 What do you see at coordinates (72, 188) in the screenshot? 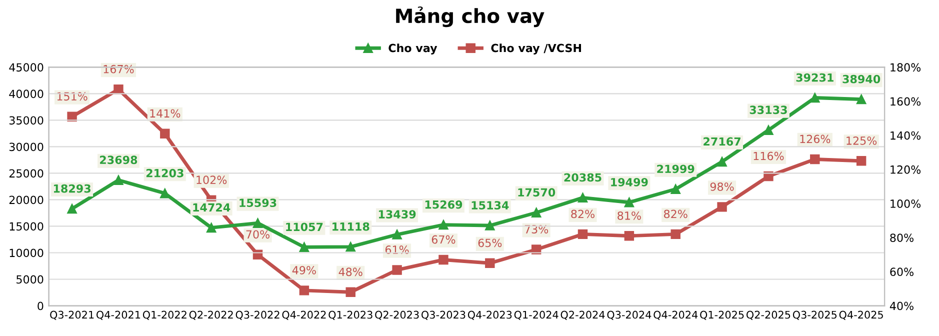
I see `data-label: 18293` at bounding box center [72, 188].